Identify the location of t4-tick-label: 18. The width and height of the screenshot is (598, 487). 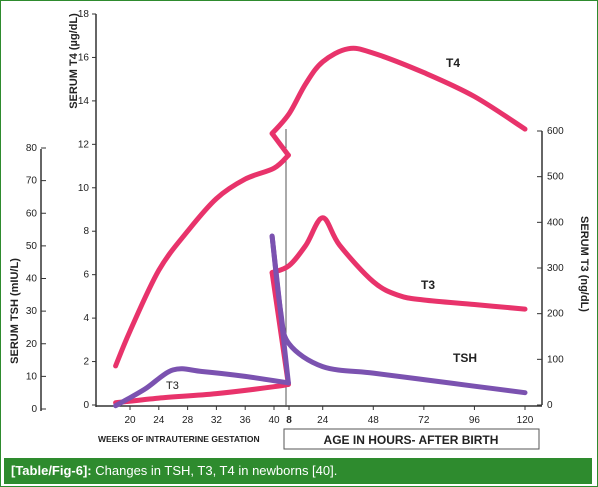
(84, 14).